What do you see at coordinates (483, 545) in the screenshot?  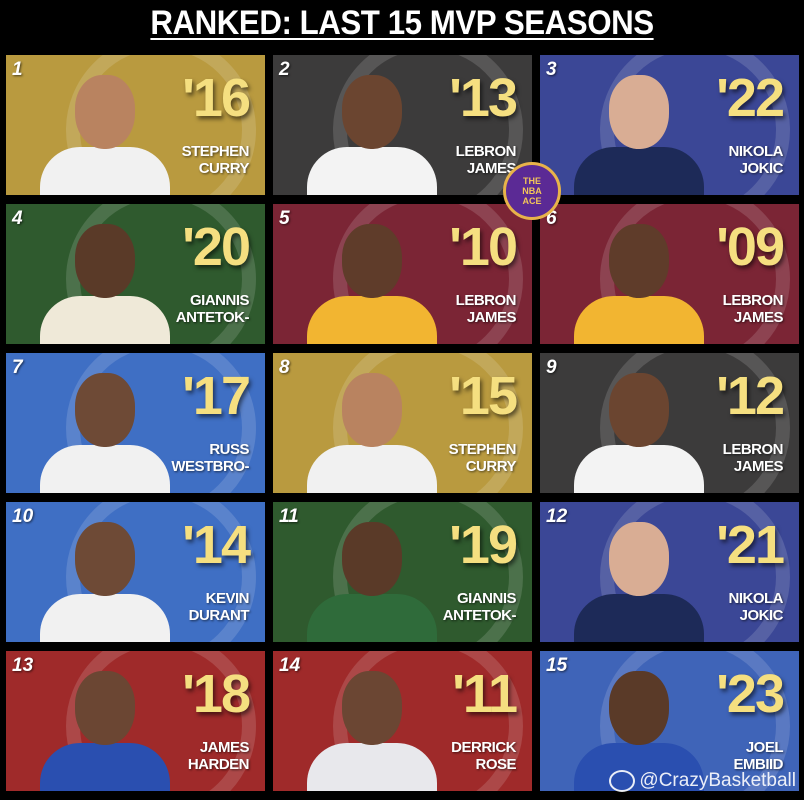 I see `season-year: '19` at bounding box center [483, 545].